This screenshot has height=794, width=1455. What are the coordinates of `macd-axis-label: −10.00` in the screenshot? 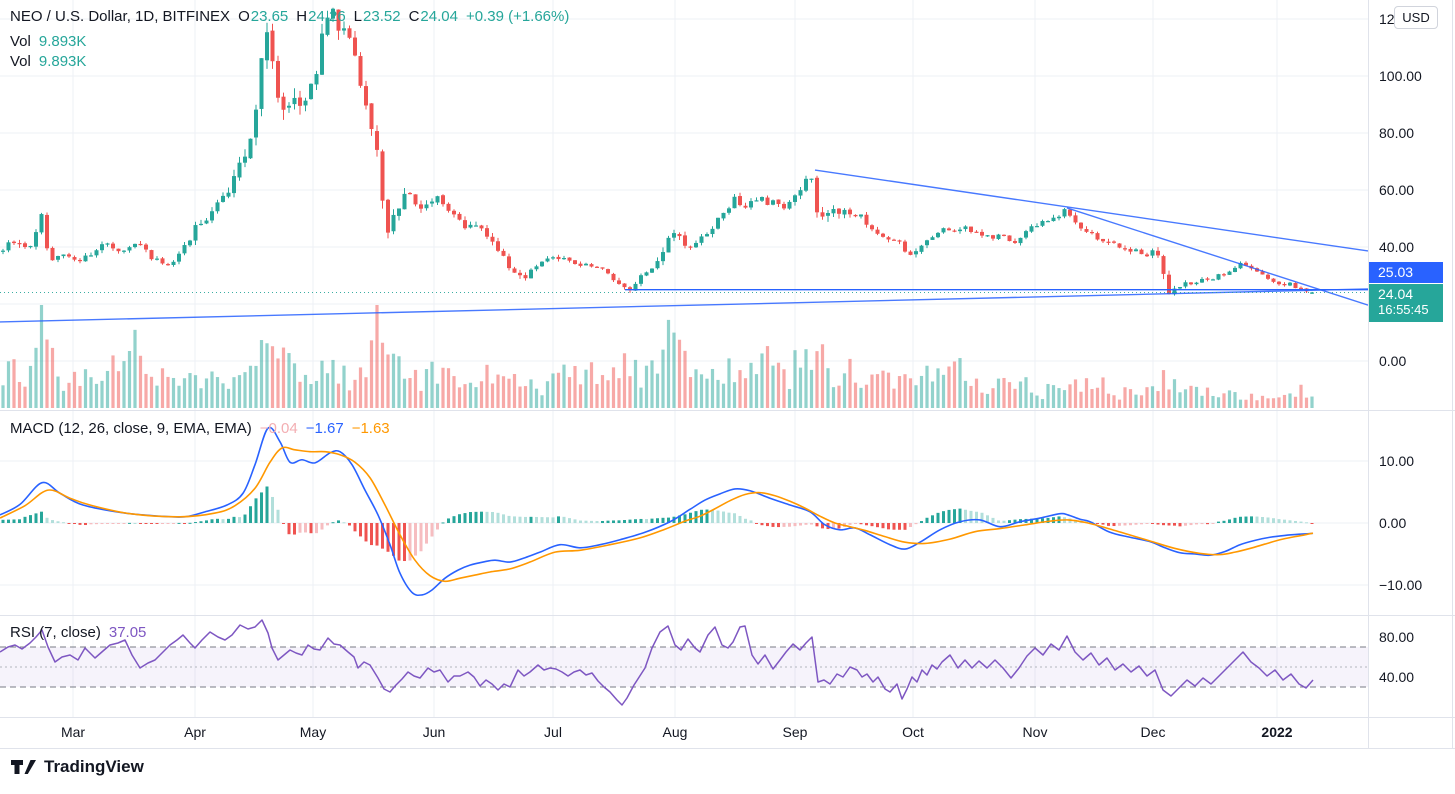 It's located at (1401, 585).